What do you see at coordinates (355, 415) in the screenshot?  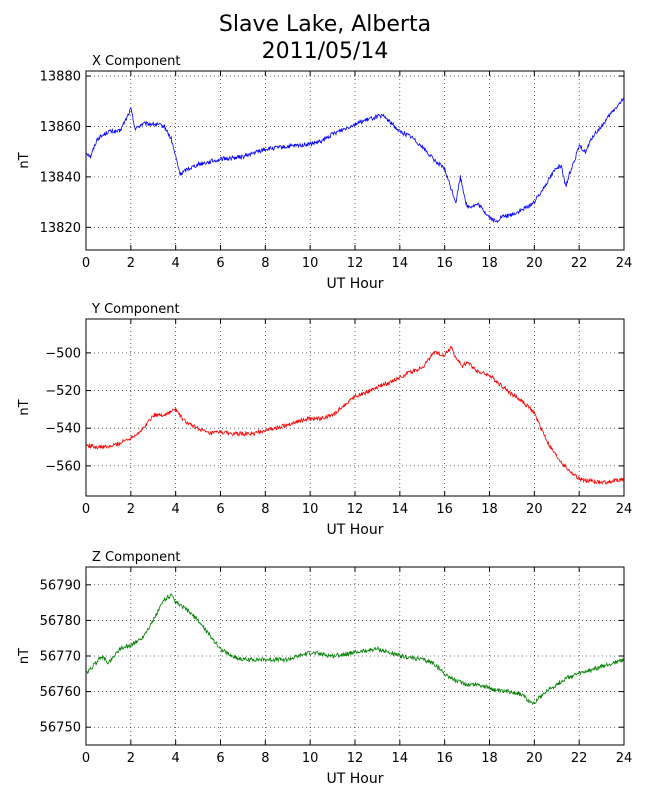 I see `y-series-line` at bounding box center [355, 415].